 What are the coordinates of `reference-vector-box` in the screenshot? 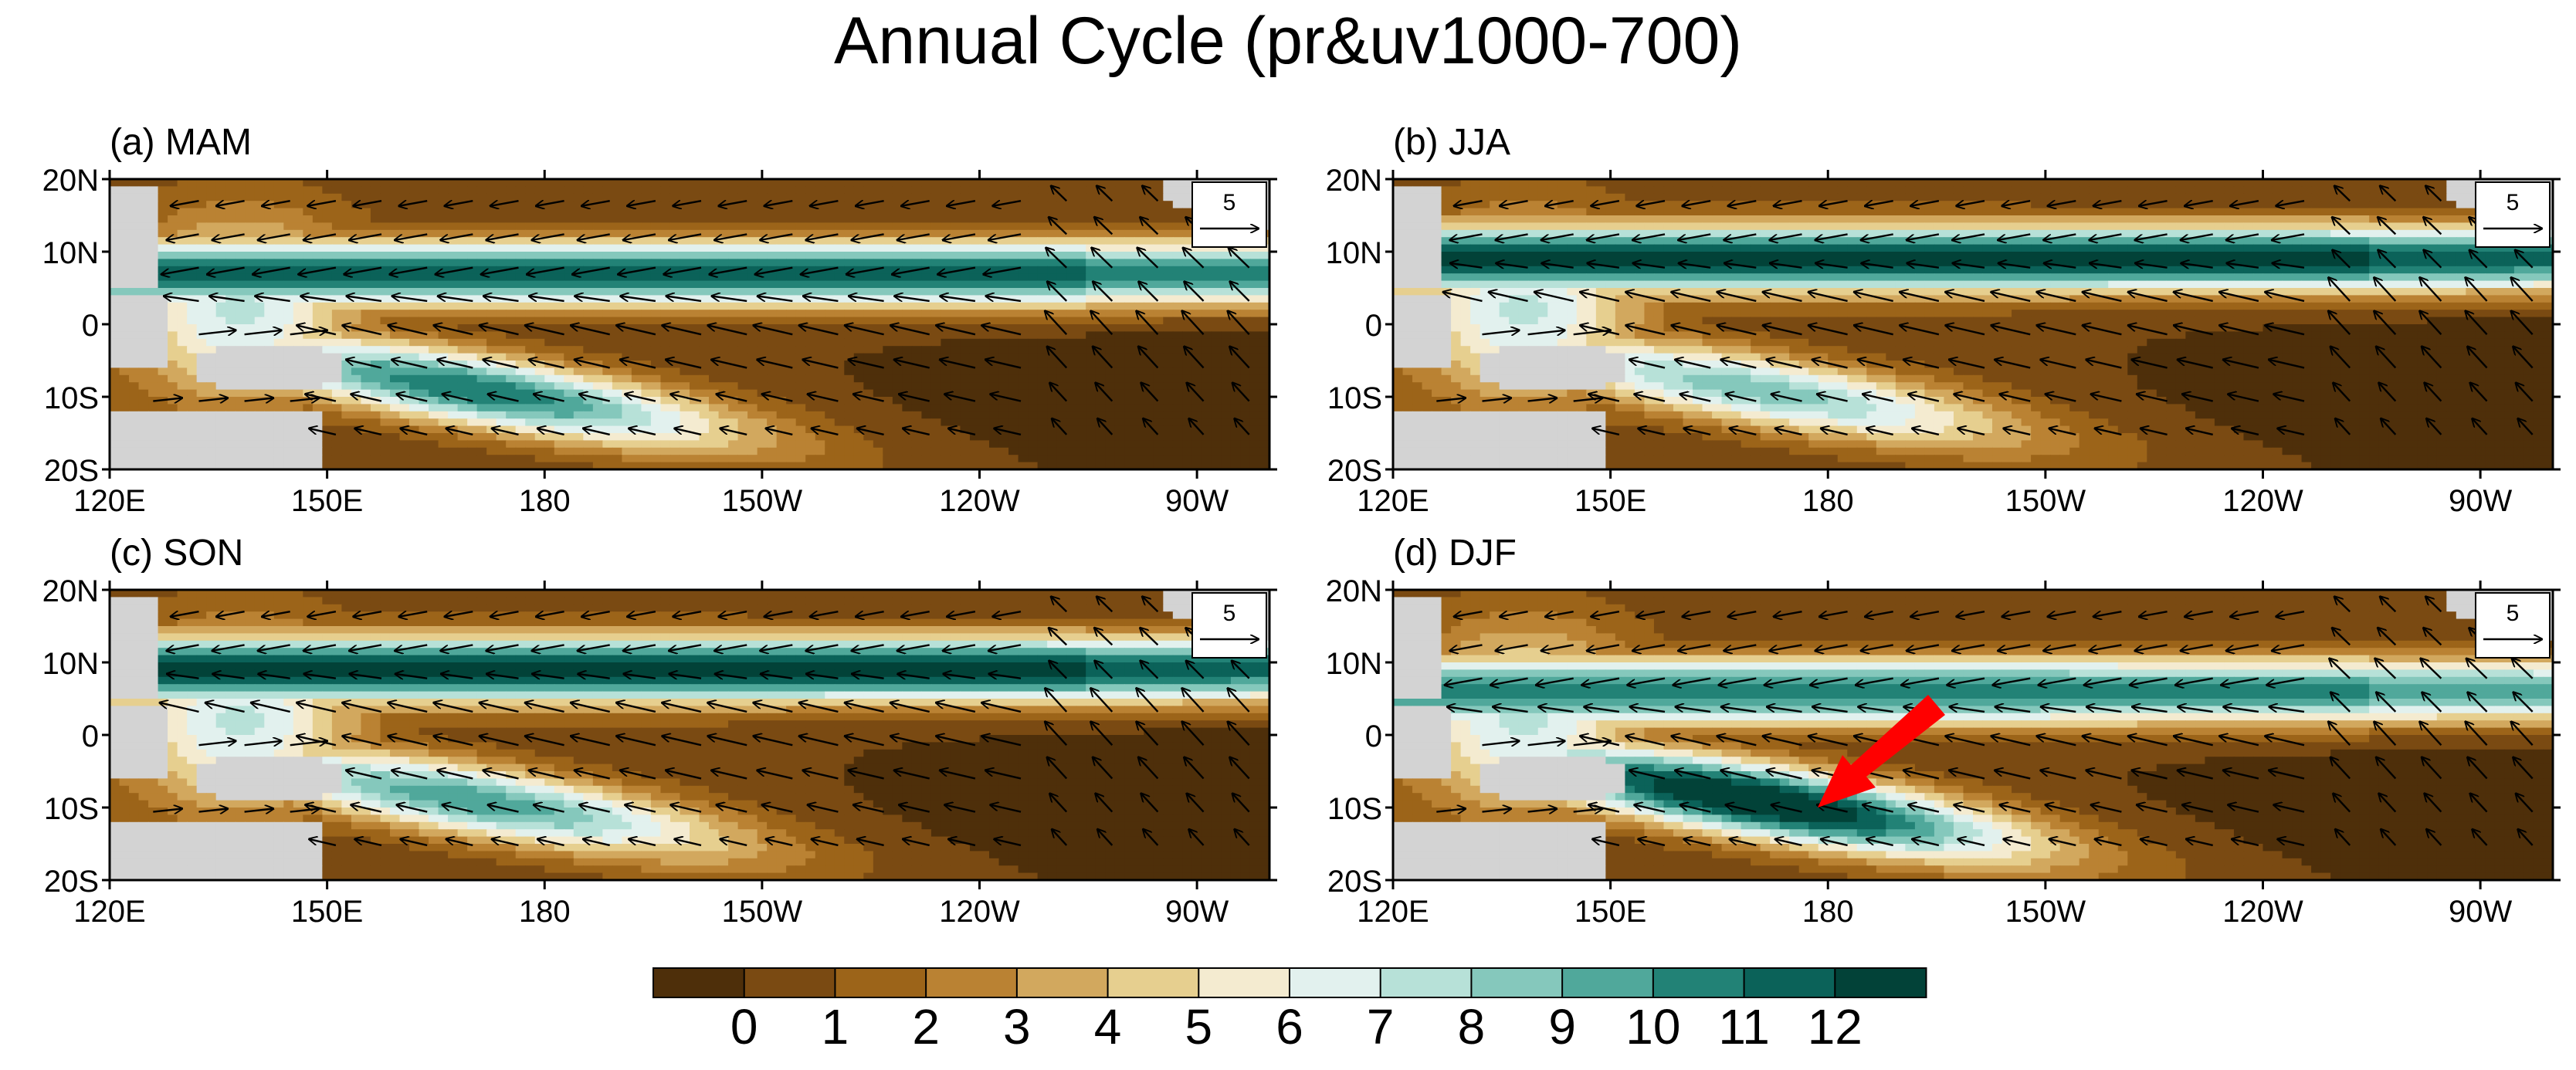 It's located at (1229, 214).